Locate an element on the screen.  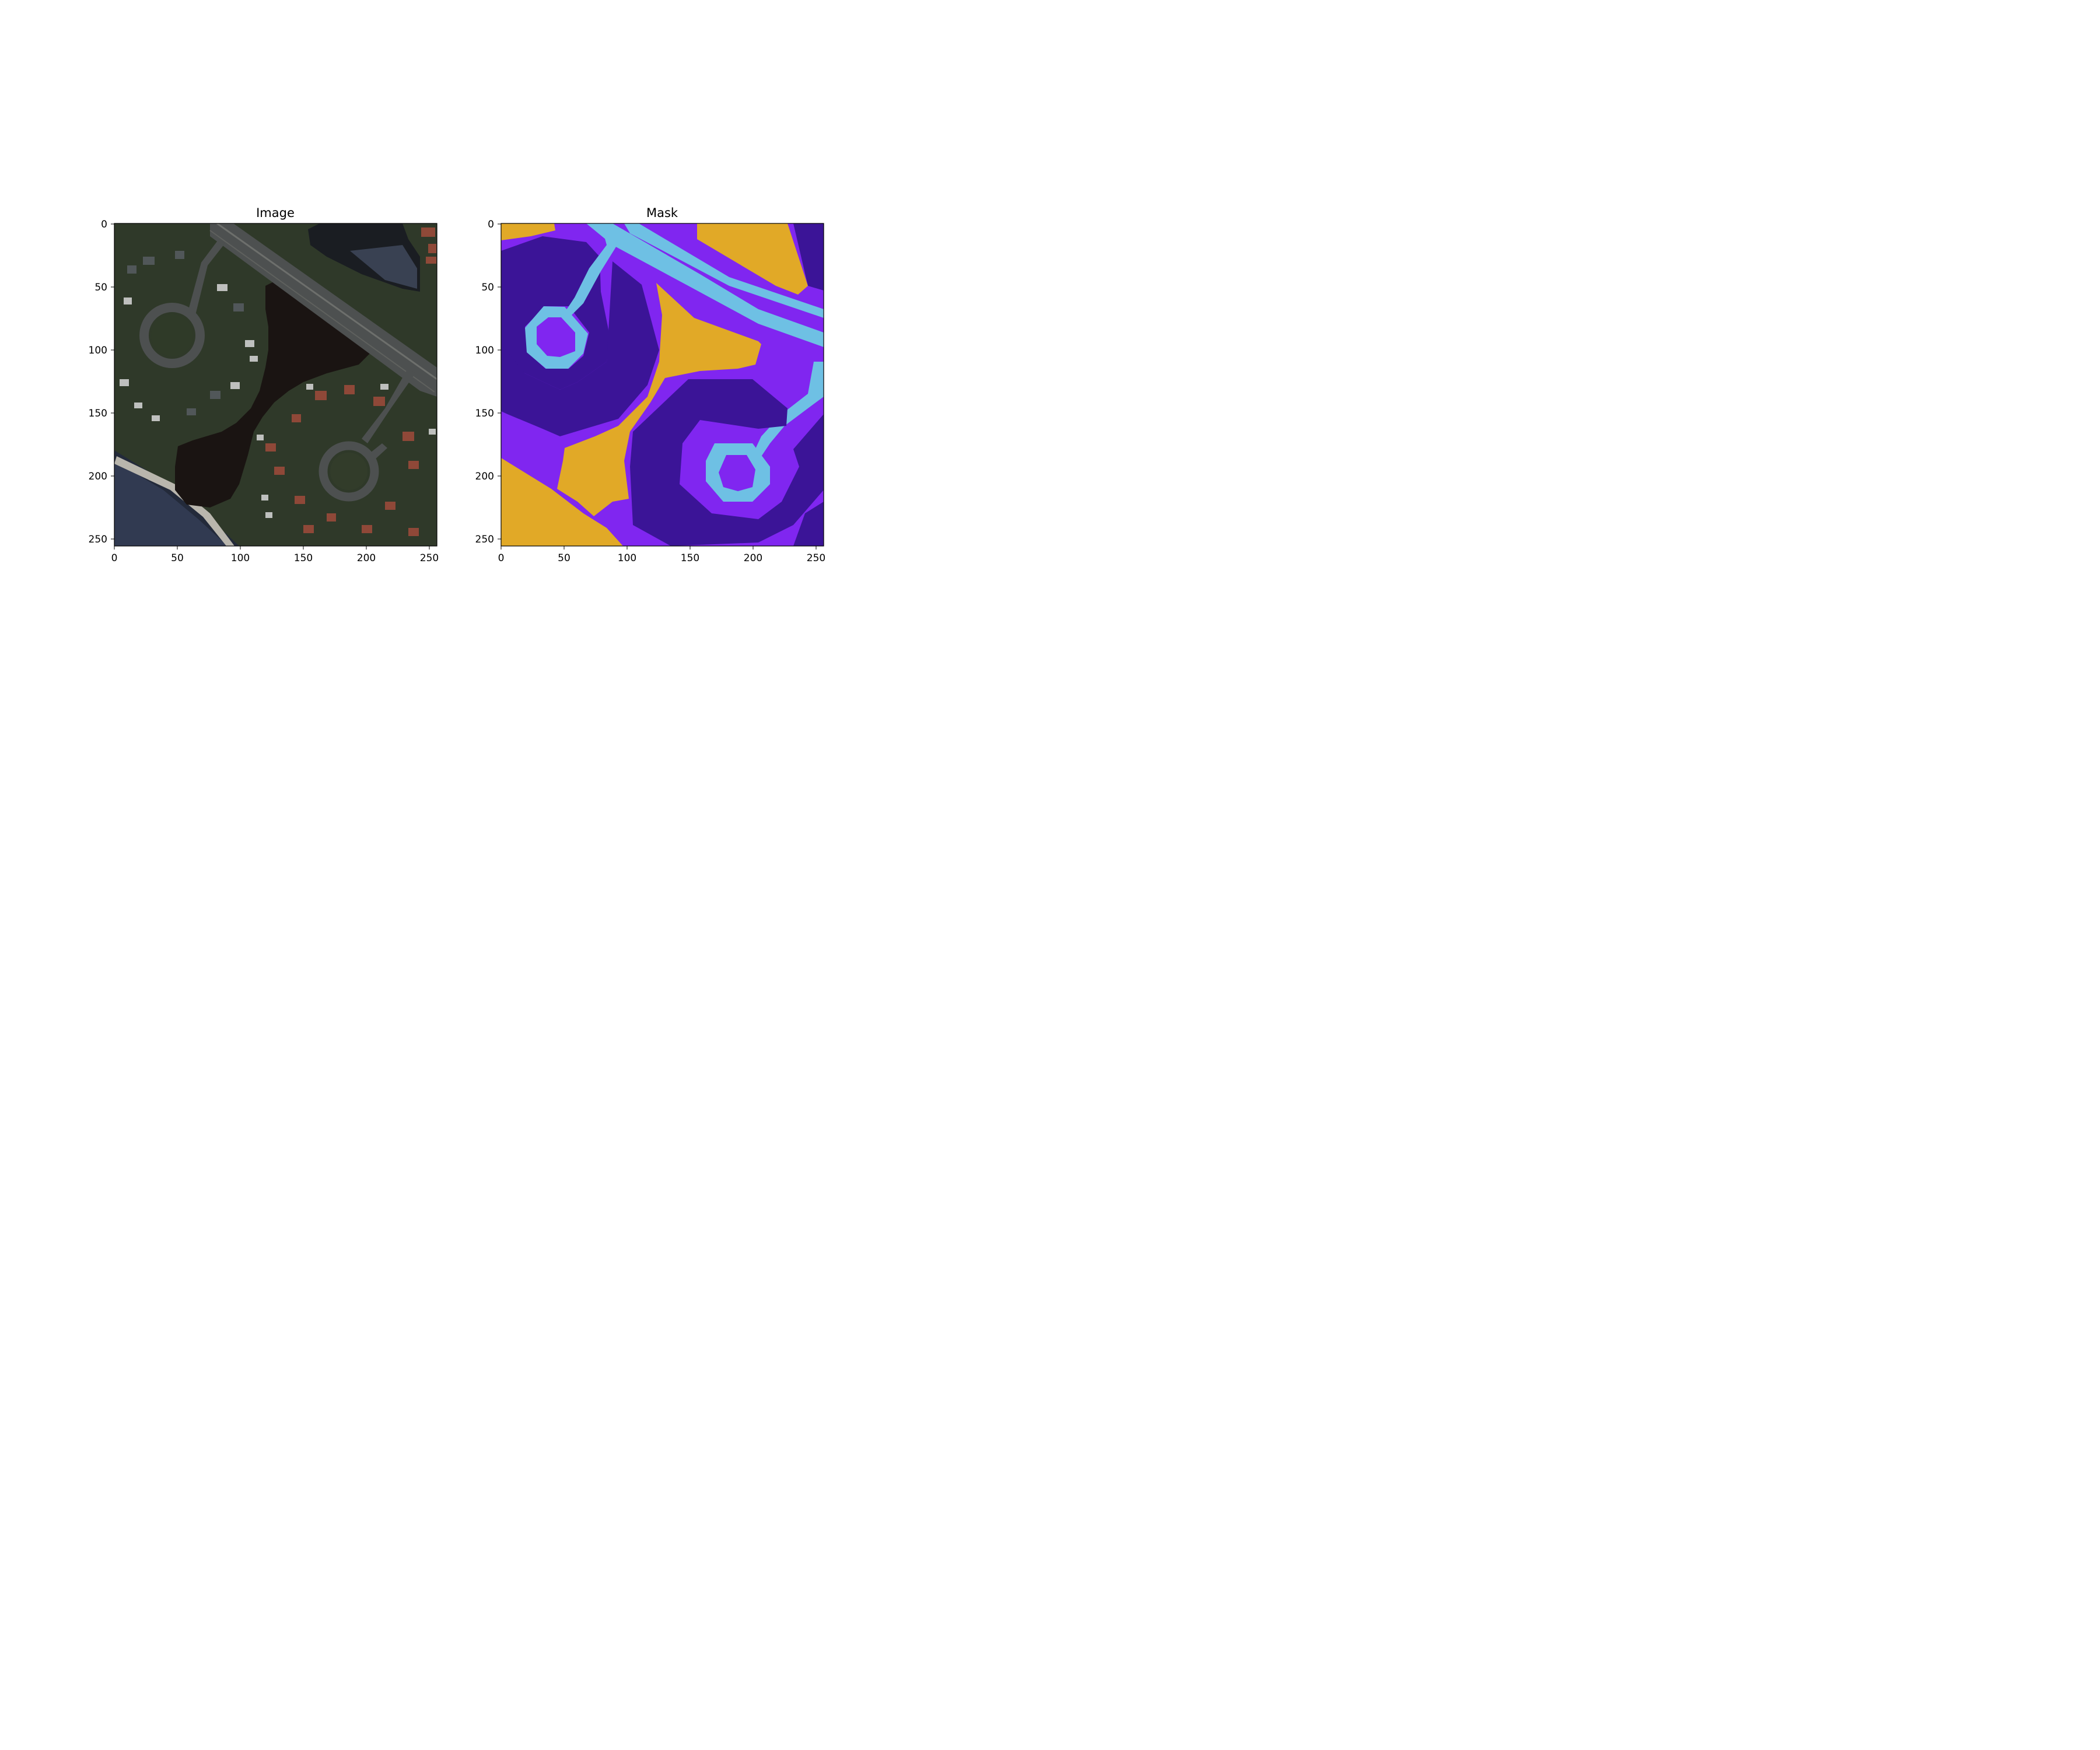
mask-y-axis: 0 50 100 150 200 250 is located at coordinates (488, 382).